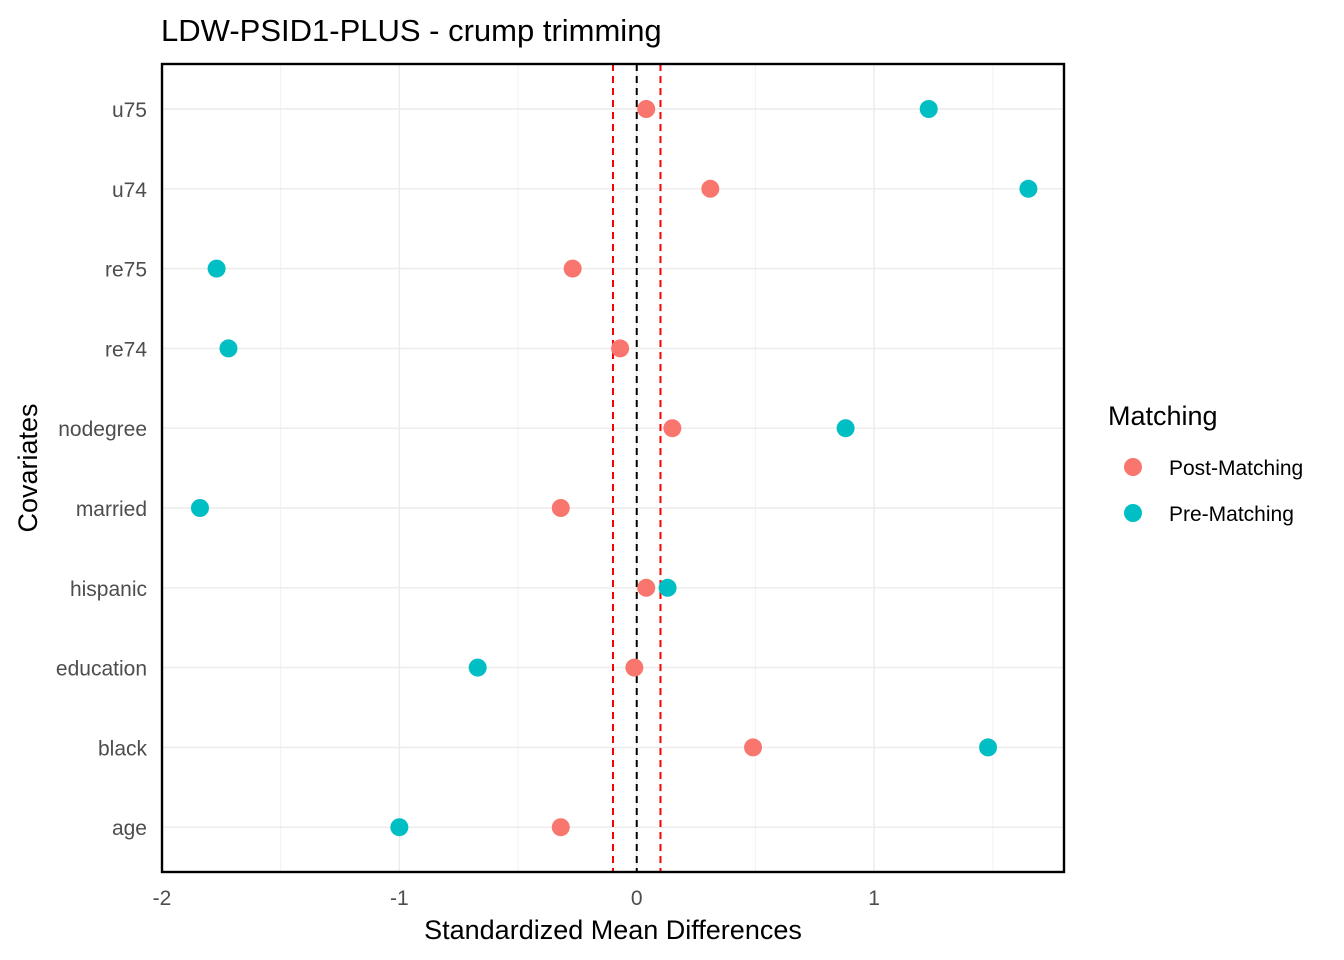  I want to click on y-tick-label: black, so click(123, 748).